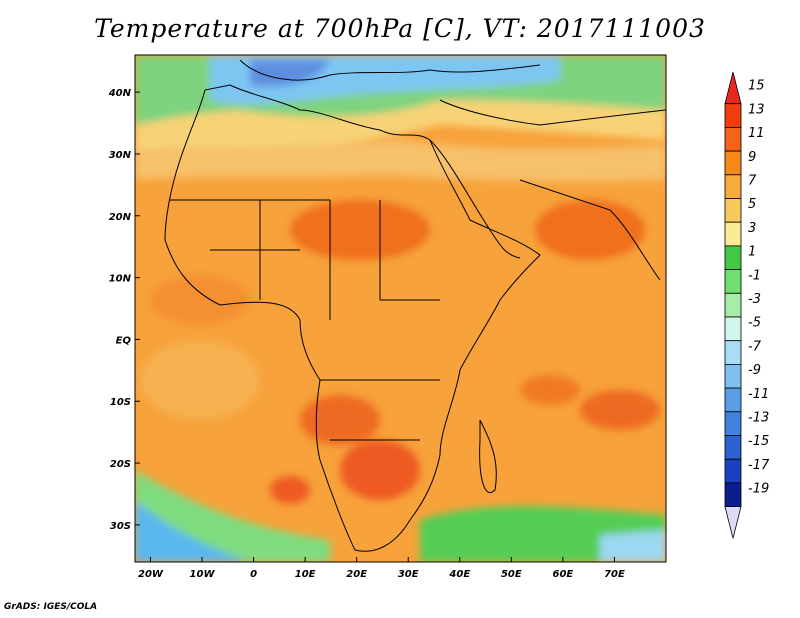 The width and height of the screenshot is (800, 618). What do you see at coordinates (752, 181) in the screenshot?
I see `colorbar-label: 7` at bounding box center [752, 181].